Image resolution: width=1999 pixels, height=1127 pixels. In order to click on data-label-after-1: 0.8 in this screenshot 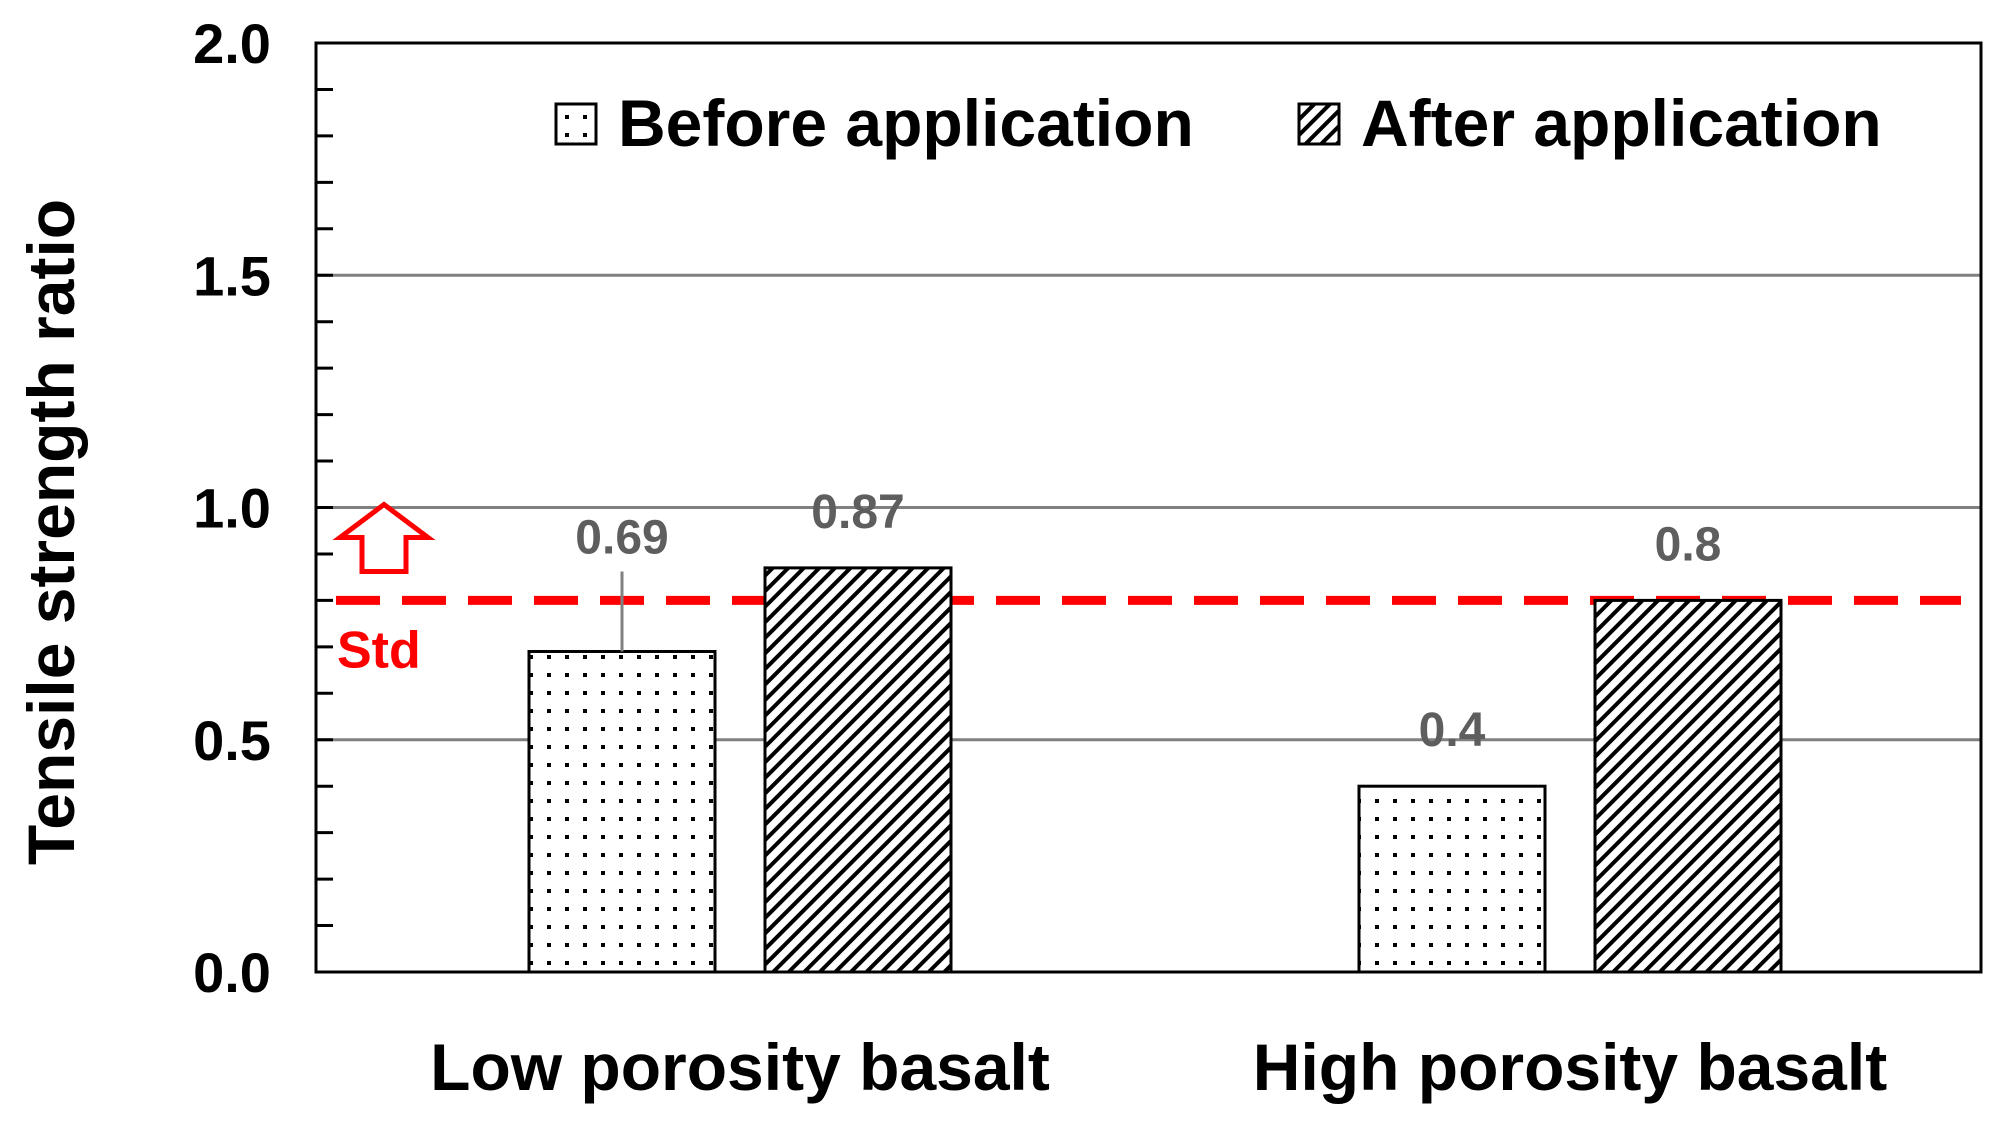, I will do `click(1688, 544)`.